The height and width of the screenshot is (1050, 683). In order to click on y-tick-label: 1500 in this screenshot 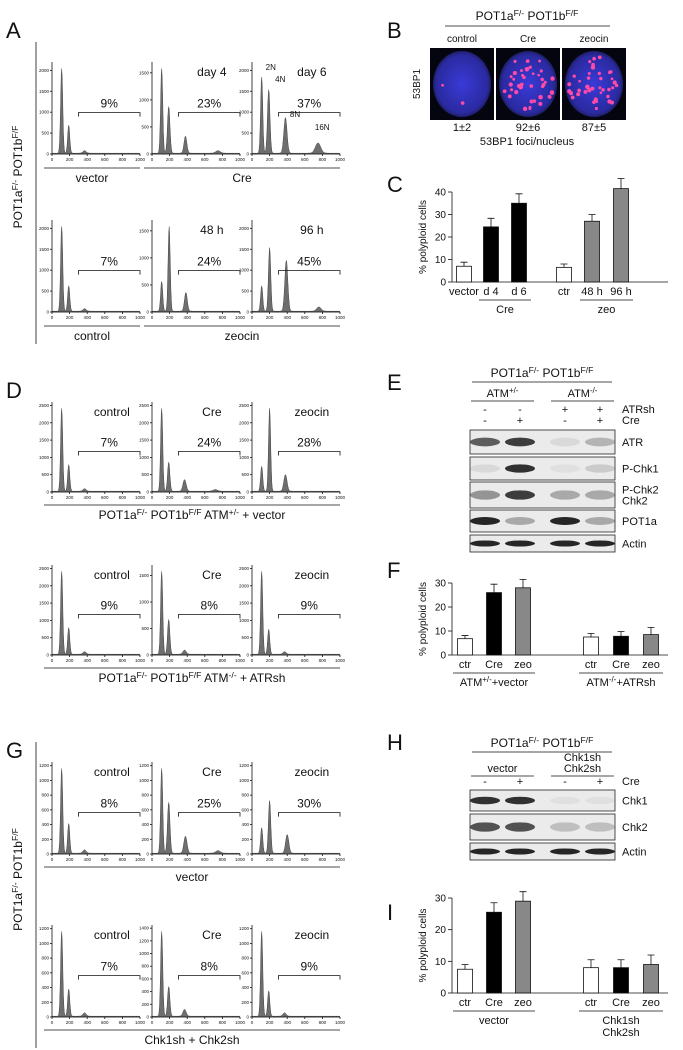, I will do `click(44, 249)`.